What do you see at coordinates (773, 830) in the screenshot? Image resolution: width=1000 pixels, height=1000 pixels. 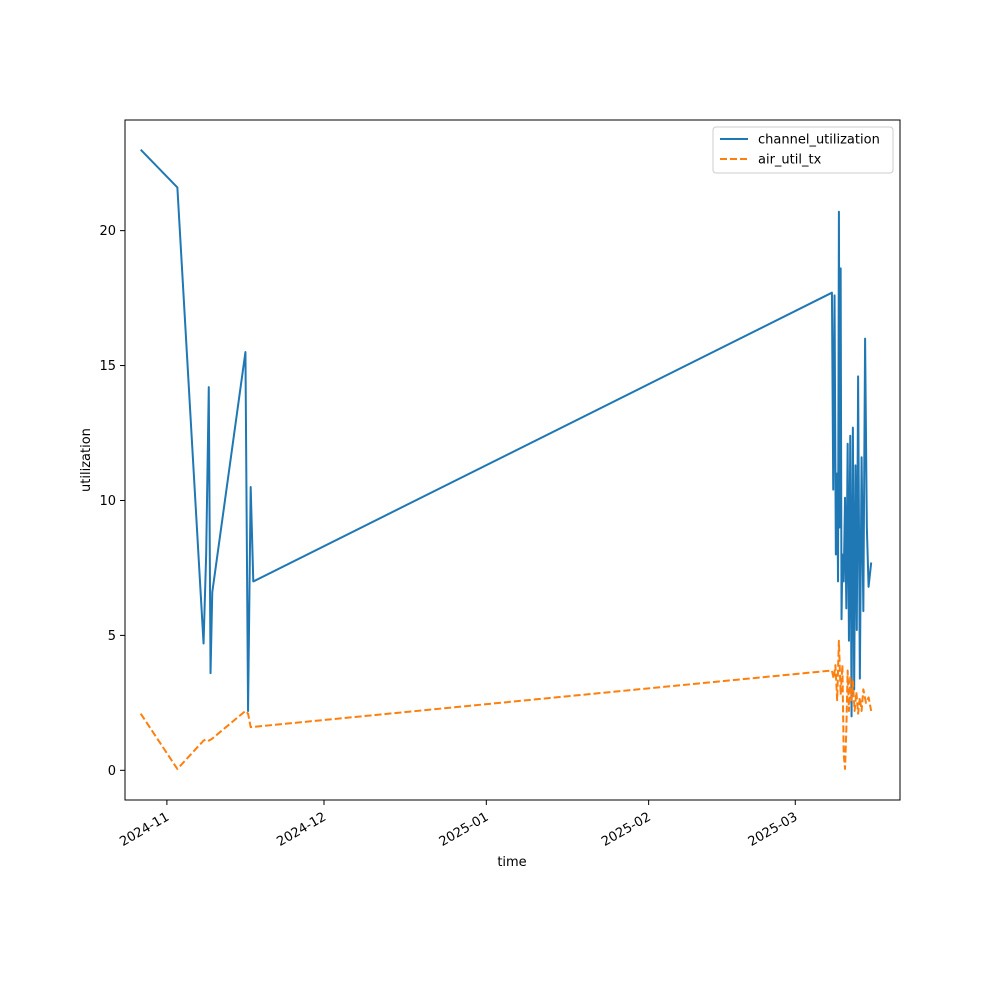 I see `x-tick-label: 2025-03` at bounding box center [773, 830].